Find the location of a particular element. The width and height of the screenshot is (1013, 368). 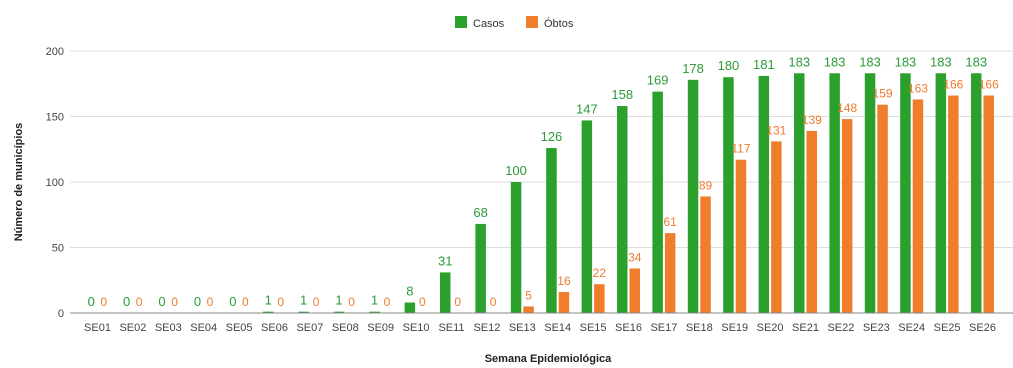

bar-casos-SE12 is located at coordinates (480, 268).